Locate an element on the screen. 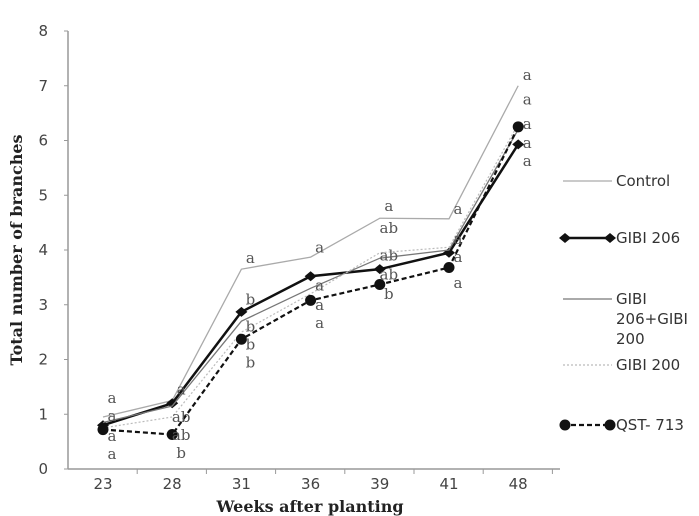 Image resolution: width=699 pixels, height=516 pixels. y-axis-label: Total number of branches is located at coordinates (16, 249).